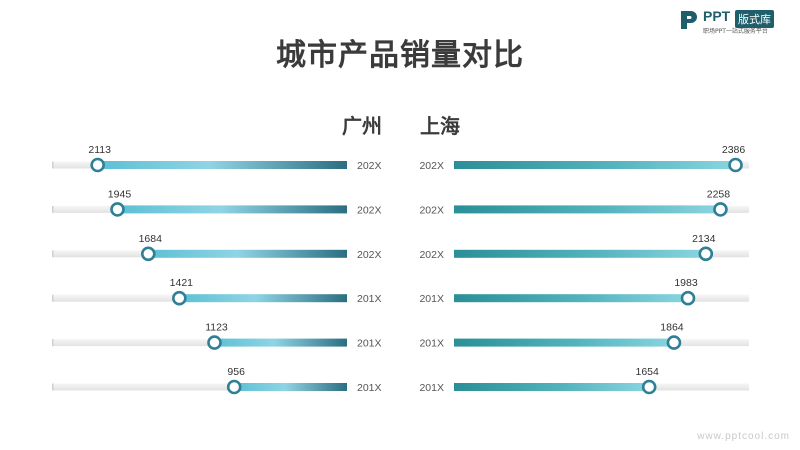 The image size is (800, 450). I want to click on value-label-shanghai: 1864, so click(672, 328).